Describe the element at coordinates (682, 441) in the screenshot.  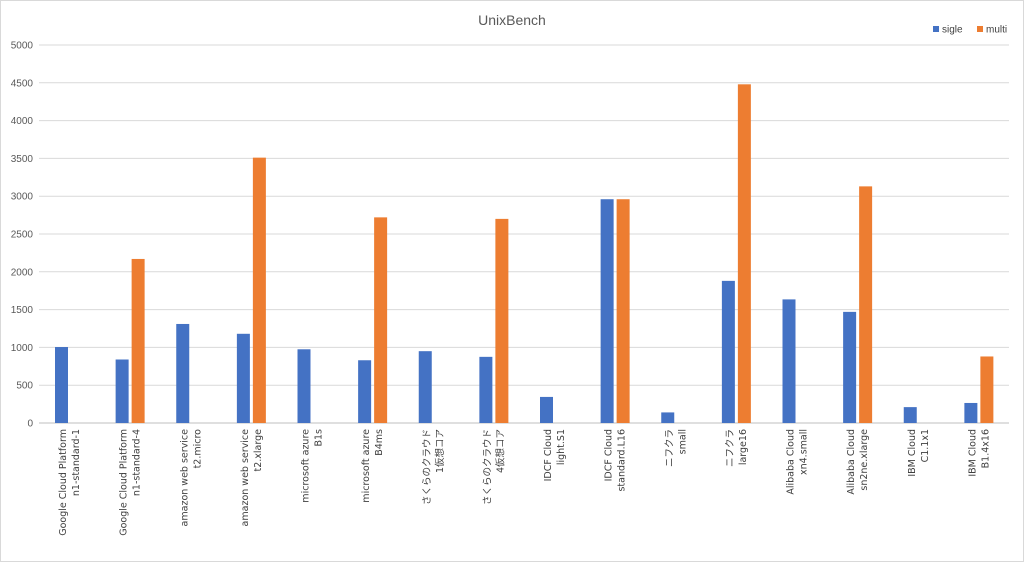
I see `x-category-label-line: small` at that location.